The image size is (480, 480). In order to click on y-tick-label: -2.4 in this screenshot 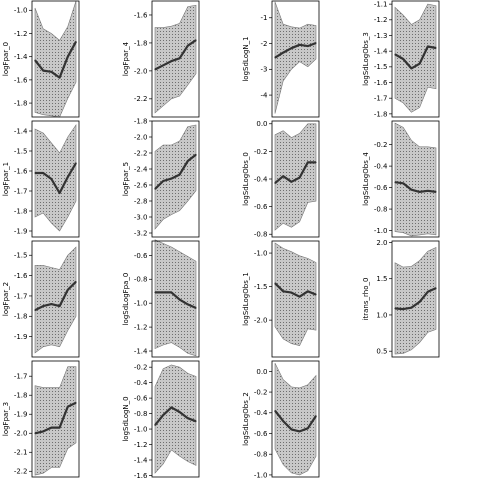, I will do `click(141, 169)`.